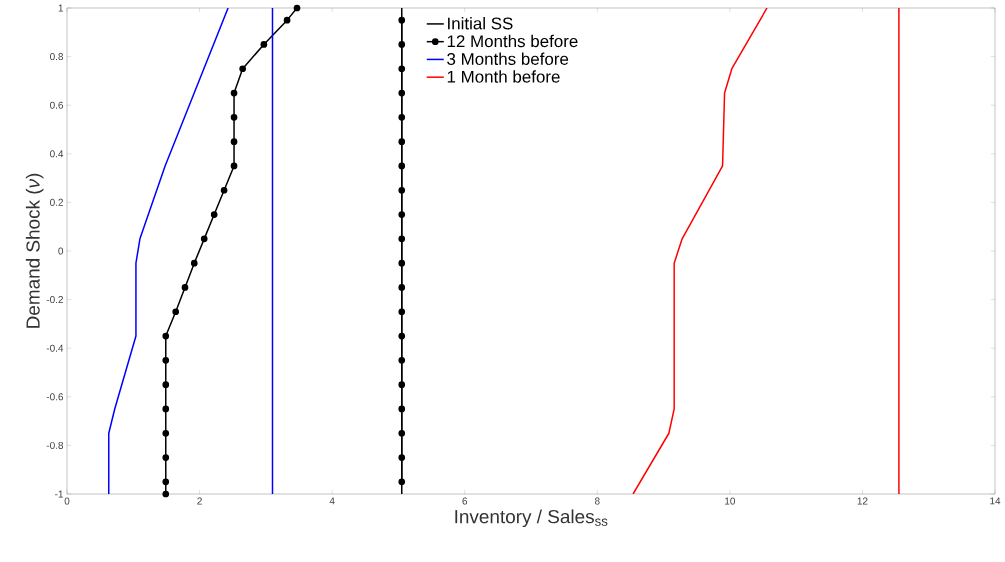 The width and height of the screenshot is (1005, 562). Describe the element at coordinates (57, 105) in the screenshot. I see `y-tick-label: 0.6` at that location.